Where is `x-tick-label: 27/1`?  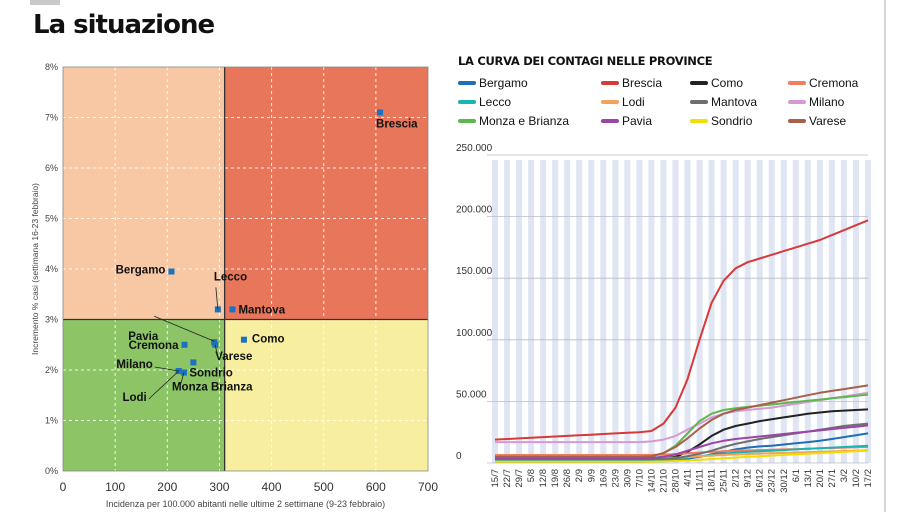 x-tick-label: 27/1 is located at coordinates (832, 478).